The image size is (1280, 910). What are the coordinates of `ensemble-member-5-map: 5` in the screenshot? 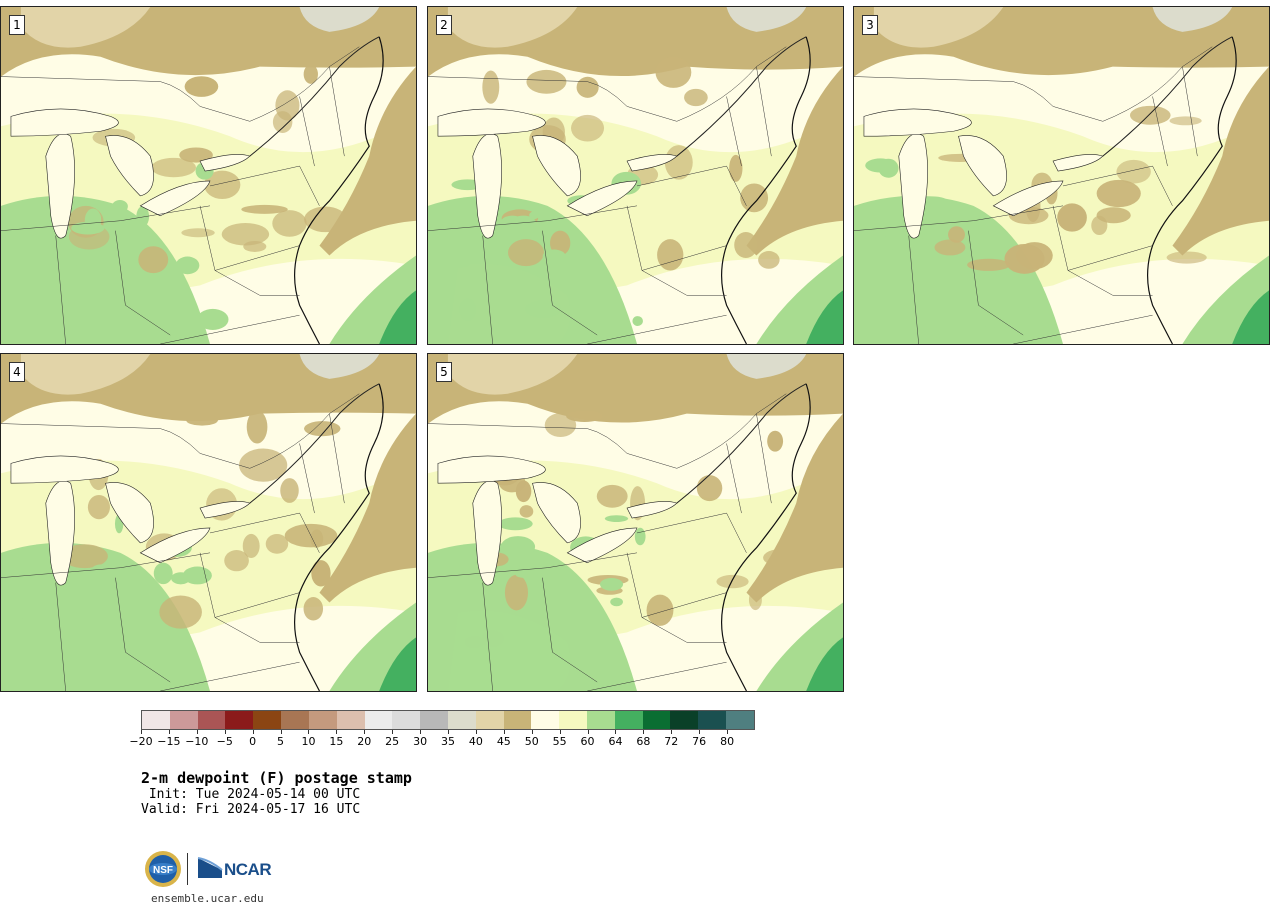 It's located at (635, 522).